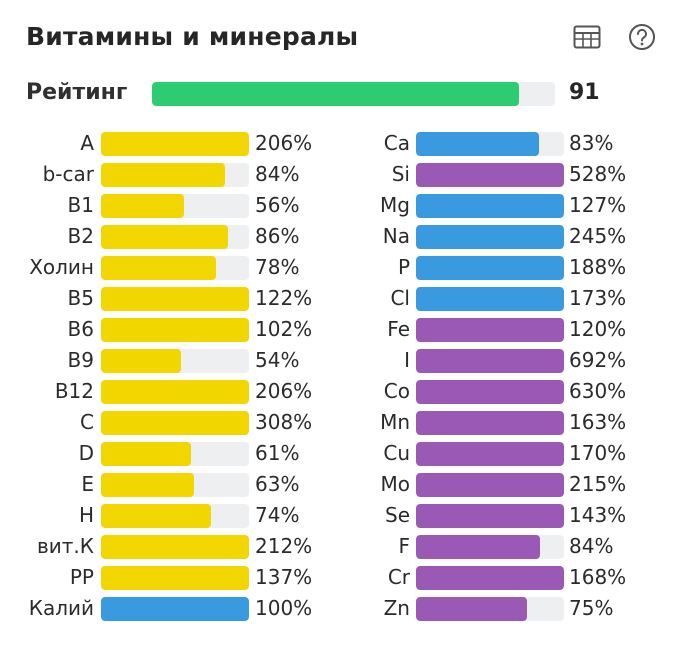  What do you see at coordinates (61, 608) in the screenshot?
I see `nutrient-name: Калий` at bounding box center [61, 608].